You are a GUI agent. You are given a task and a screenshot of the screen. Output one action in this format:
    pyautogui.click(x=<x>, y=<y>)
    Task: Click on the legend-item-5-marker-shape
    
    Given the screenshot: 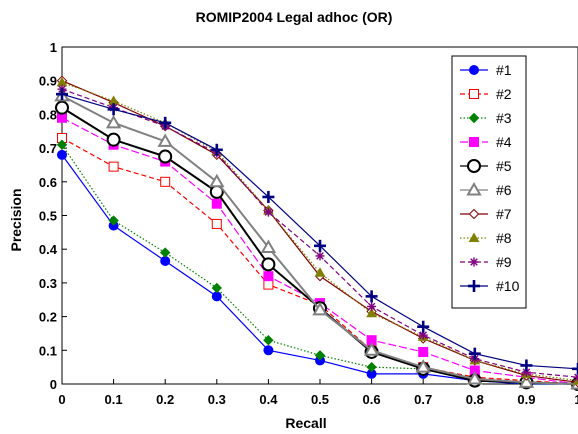 What is the action you would take?
    pyautogui.click(x=474, y=166)
    